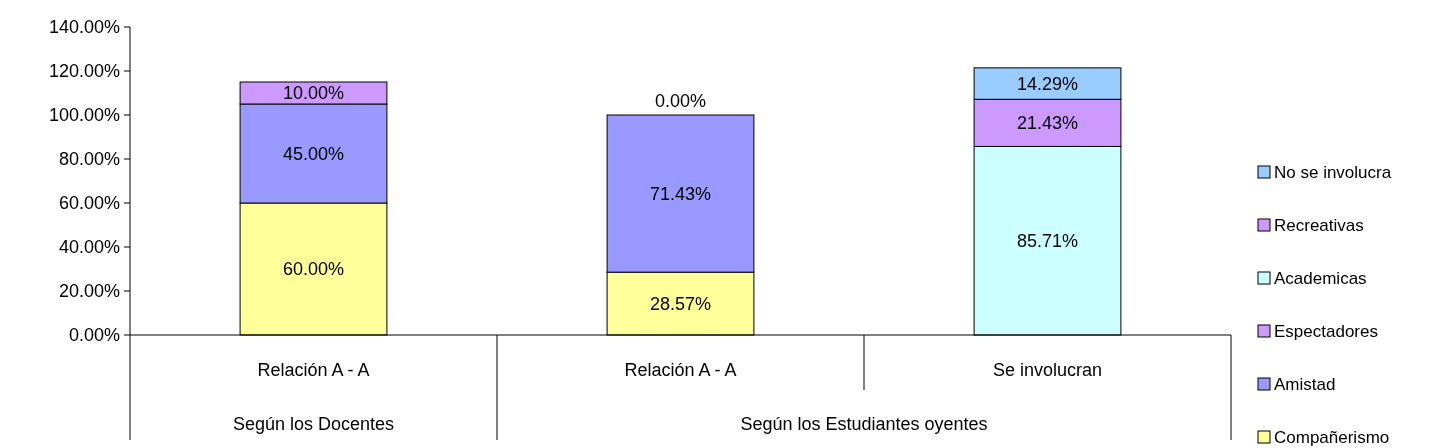  Describe the element at coordinates (1320, 278) in the screenshot. I see `legend-label: Academicas` at that location.